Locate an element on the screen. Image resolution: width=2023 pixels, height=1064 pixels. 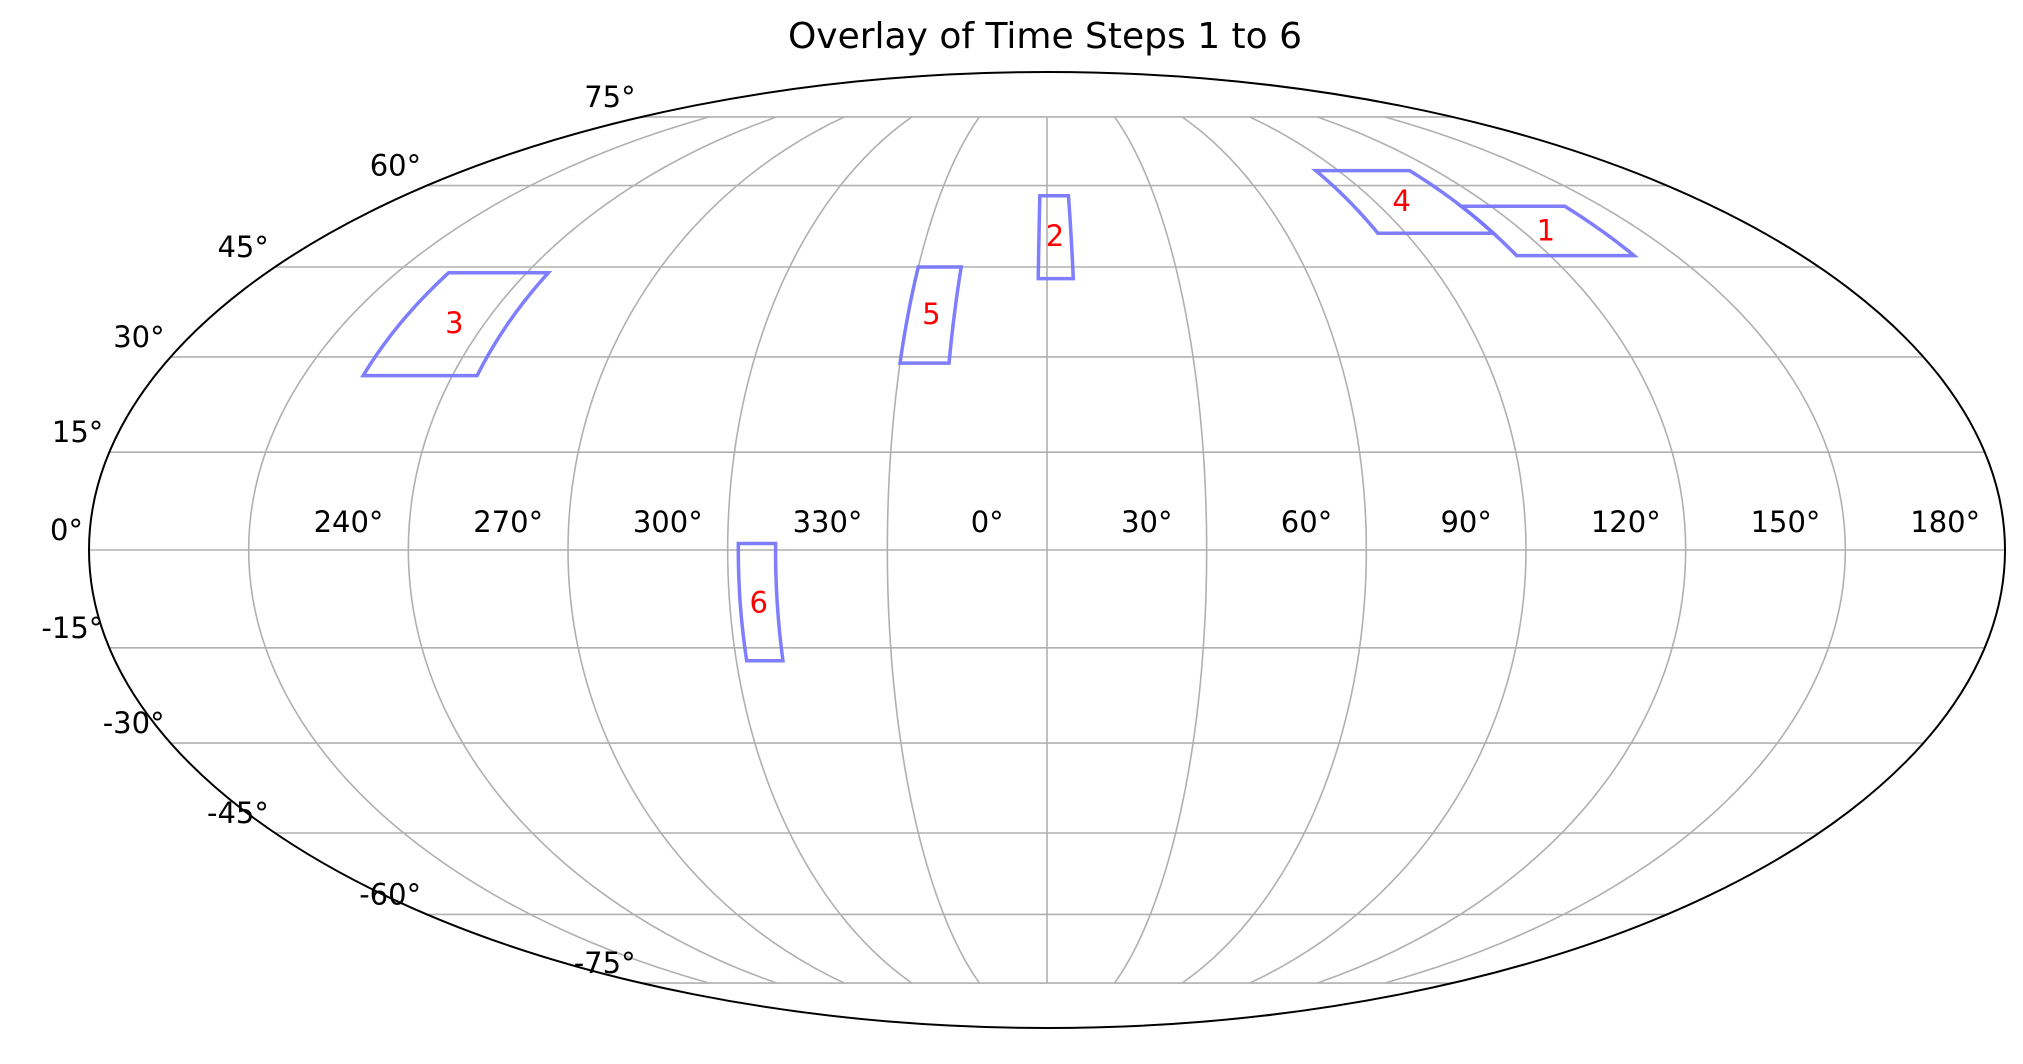
latitude-tick-label: 0° is located at coordinates (66, 530).